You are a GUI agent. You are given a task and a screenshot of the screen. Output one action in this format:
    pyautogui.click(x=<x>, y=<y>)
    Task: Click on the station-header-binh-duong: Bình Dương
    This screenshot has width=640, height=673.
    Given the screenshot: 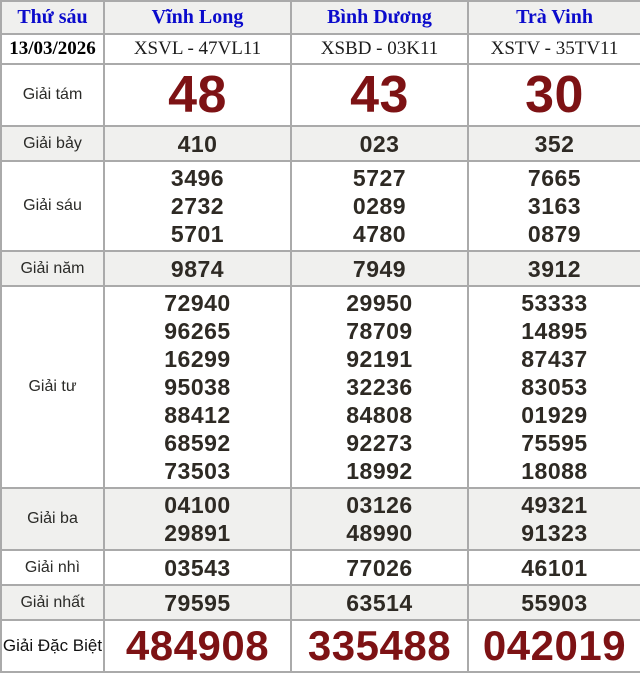 What is the action you would take?
    pyautogui.click(x=379, y=17)
    